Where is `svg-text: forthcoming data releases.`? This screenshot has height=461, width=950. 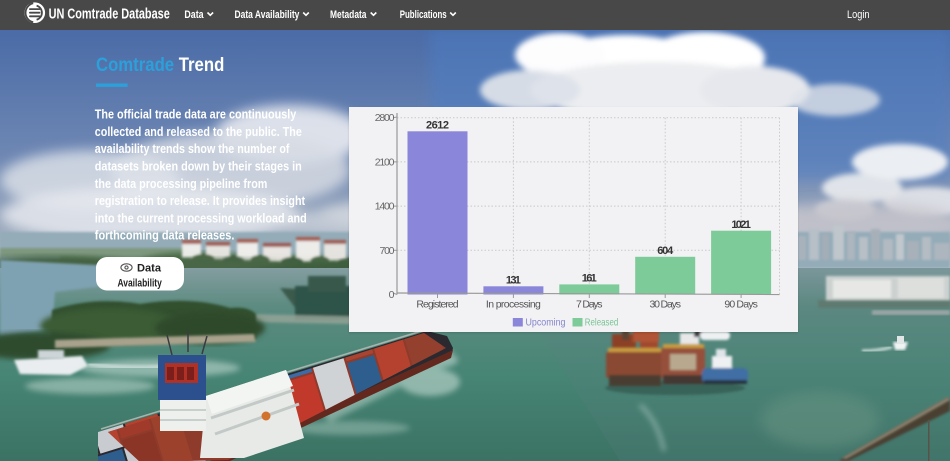 svg-text: forthcoming data releases. is located at coordinates (165, 235).